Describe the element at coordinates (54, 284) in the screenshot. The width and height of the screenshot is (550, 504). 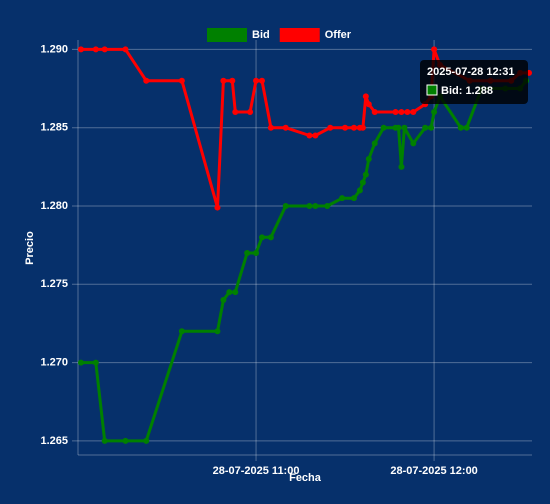
I see `y-tick-label: 1.275` at that location.